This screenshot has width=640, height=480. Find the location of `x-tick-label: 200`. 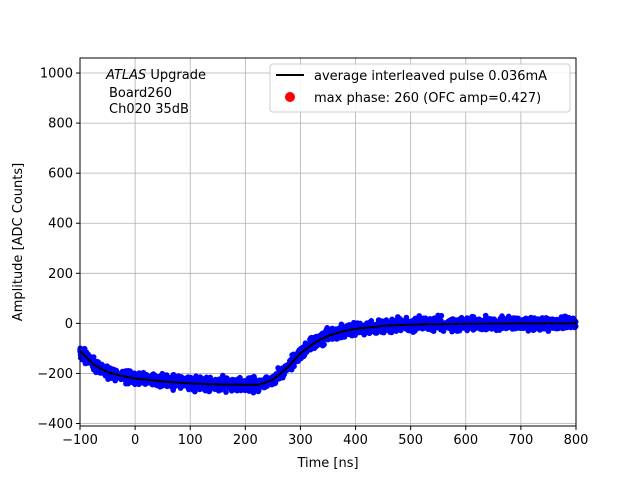

x-tick-label: 200 is located at coordinates (245, 440).